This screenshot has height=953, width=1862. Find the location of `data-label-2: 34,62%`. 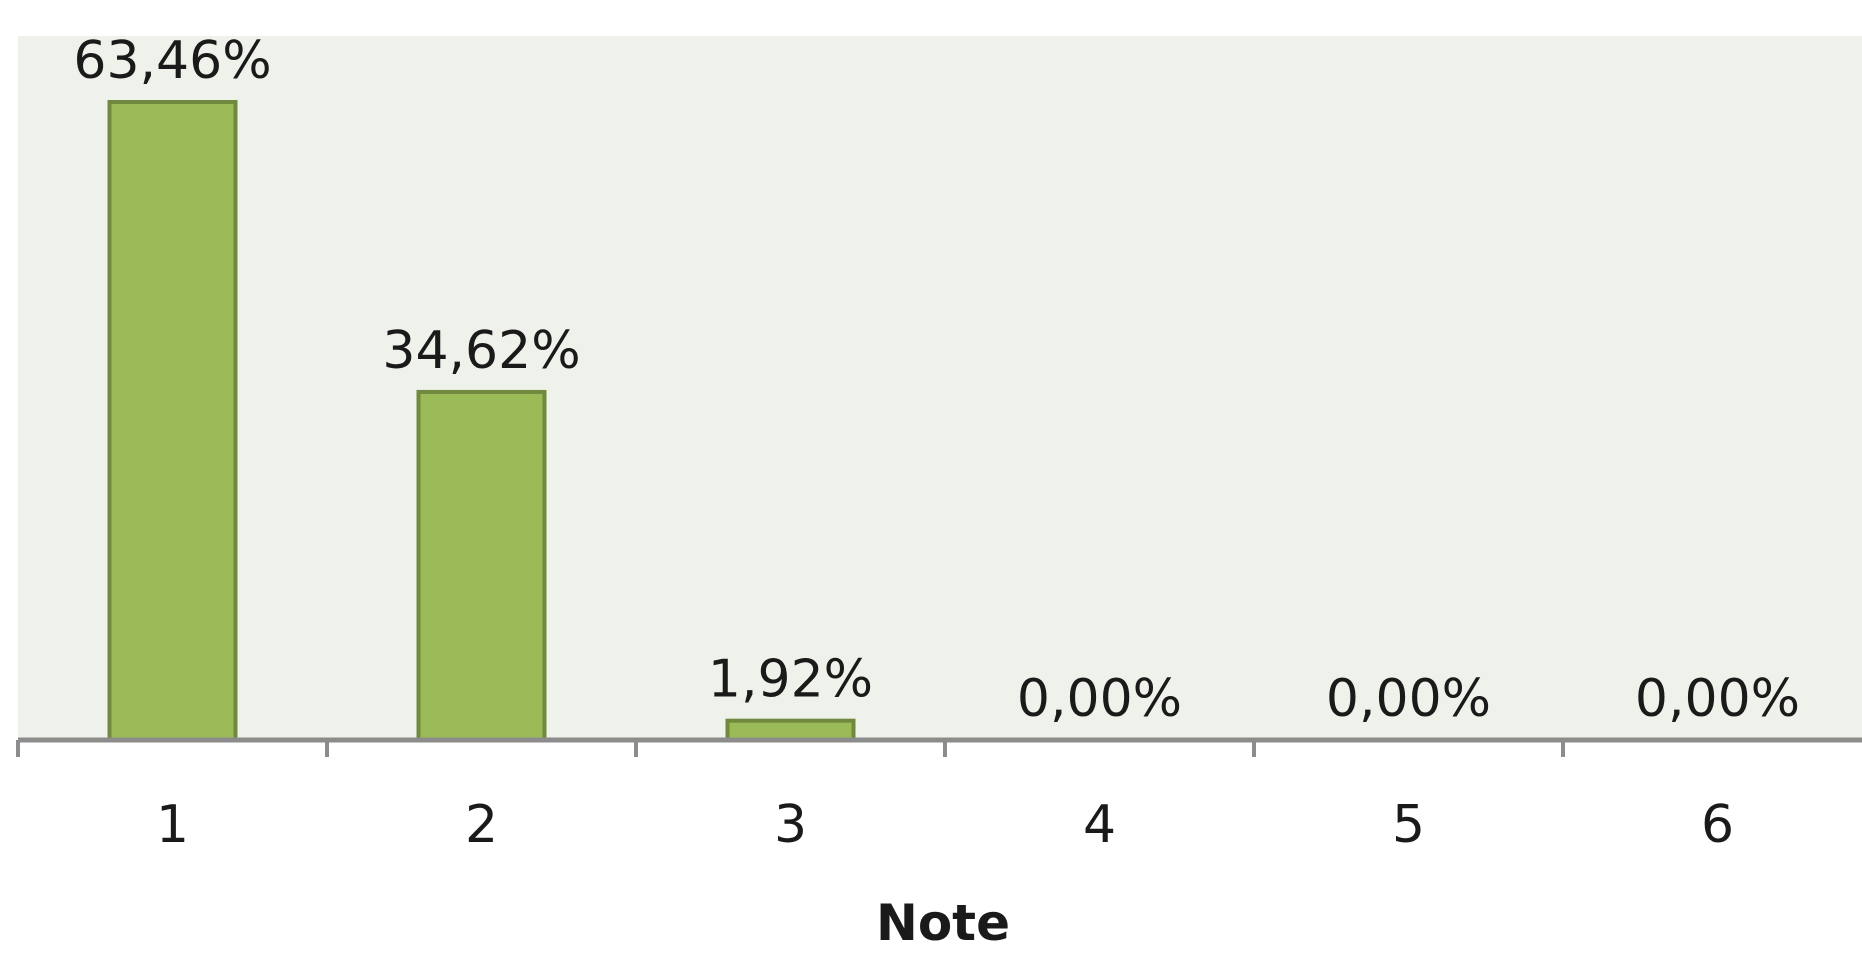

data-label-2: 34,62% is located at coordinates (481, 351).